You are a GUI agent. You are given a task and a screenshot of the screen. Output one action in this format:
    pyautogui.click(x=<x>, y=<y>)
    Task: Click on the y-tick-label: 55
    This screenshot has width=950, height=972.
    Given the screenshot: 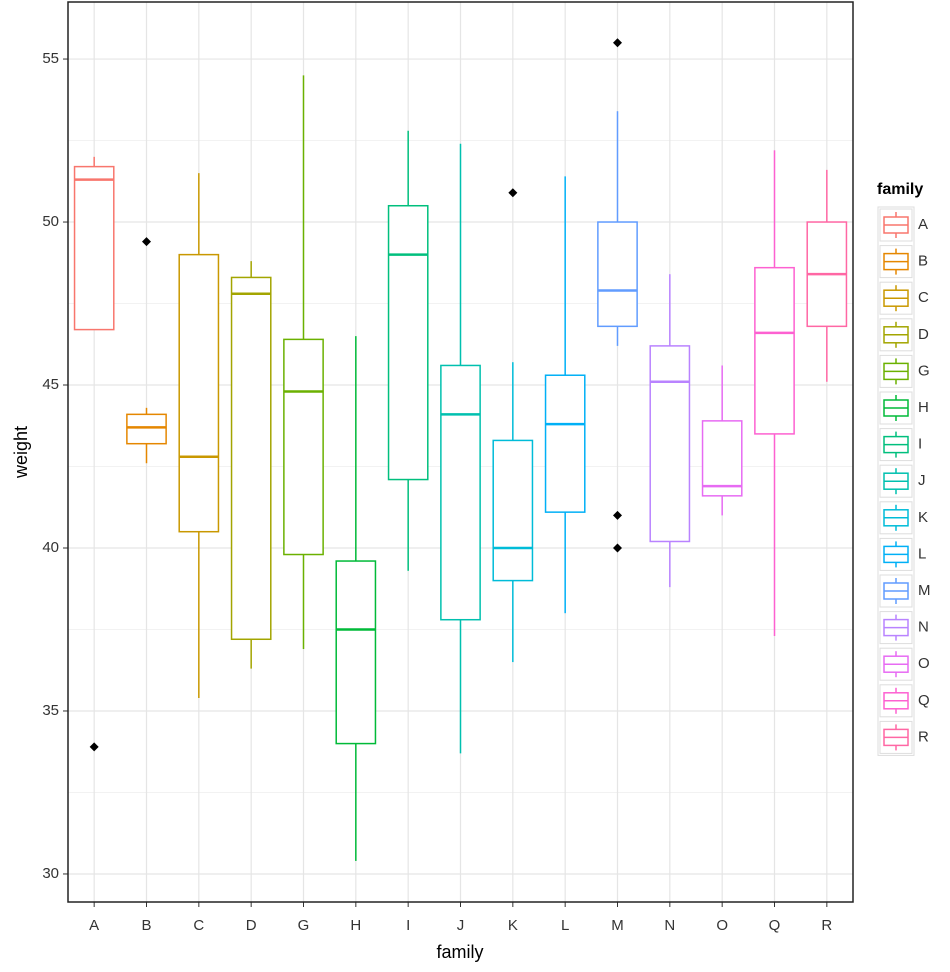 What is the action you would take?
    pyautogui.click(x=50, y=58)
    